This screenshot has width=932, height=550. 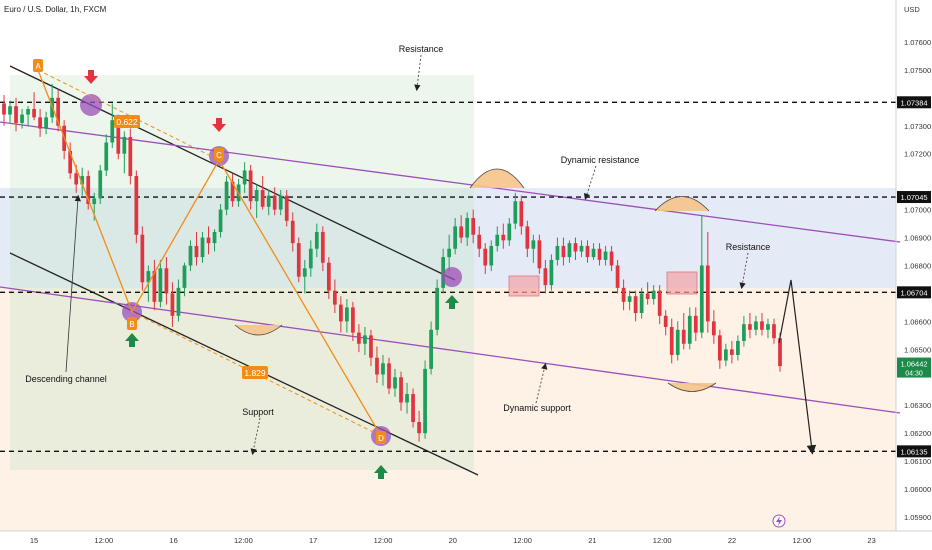 I want to click on x-tick-label: 22, so click(x=732, y=540).